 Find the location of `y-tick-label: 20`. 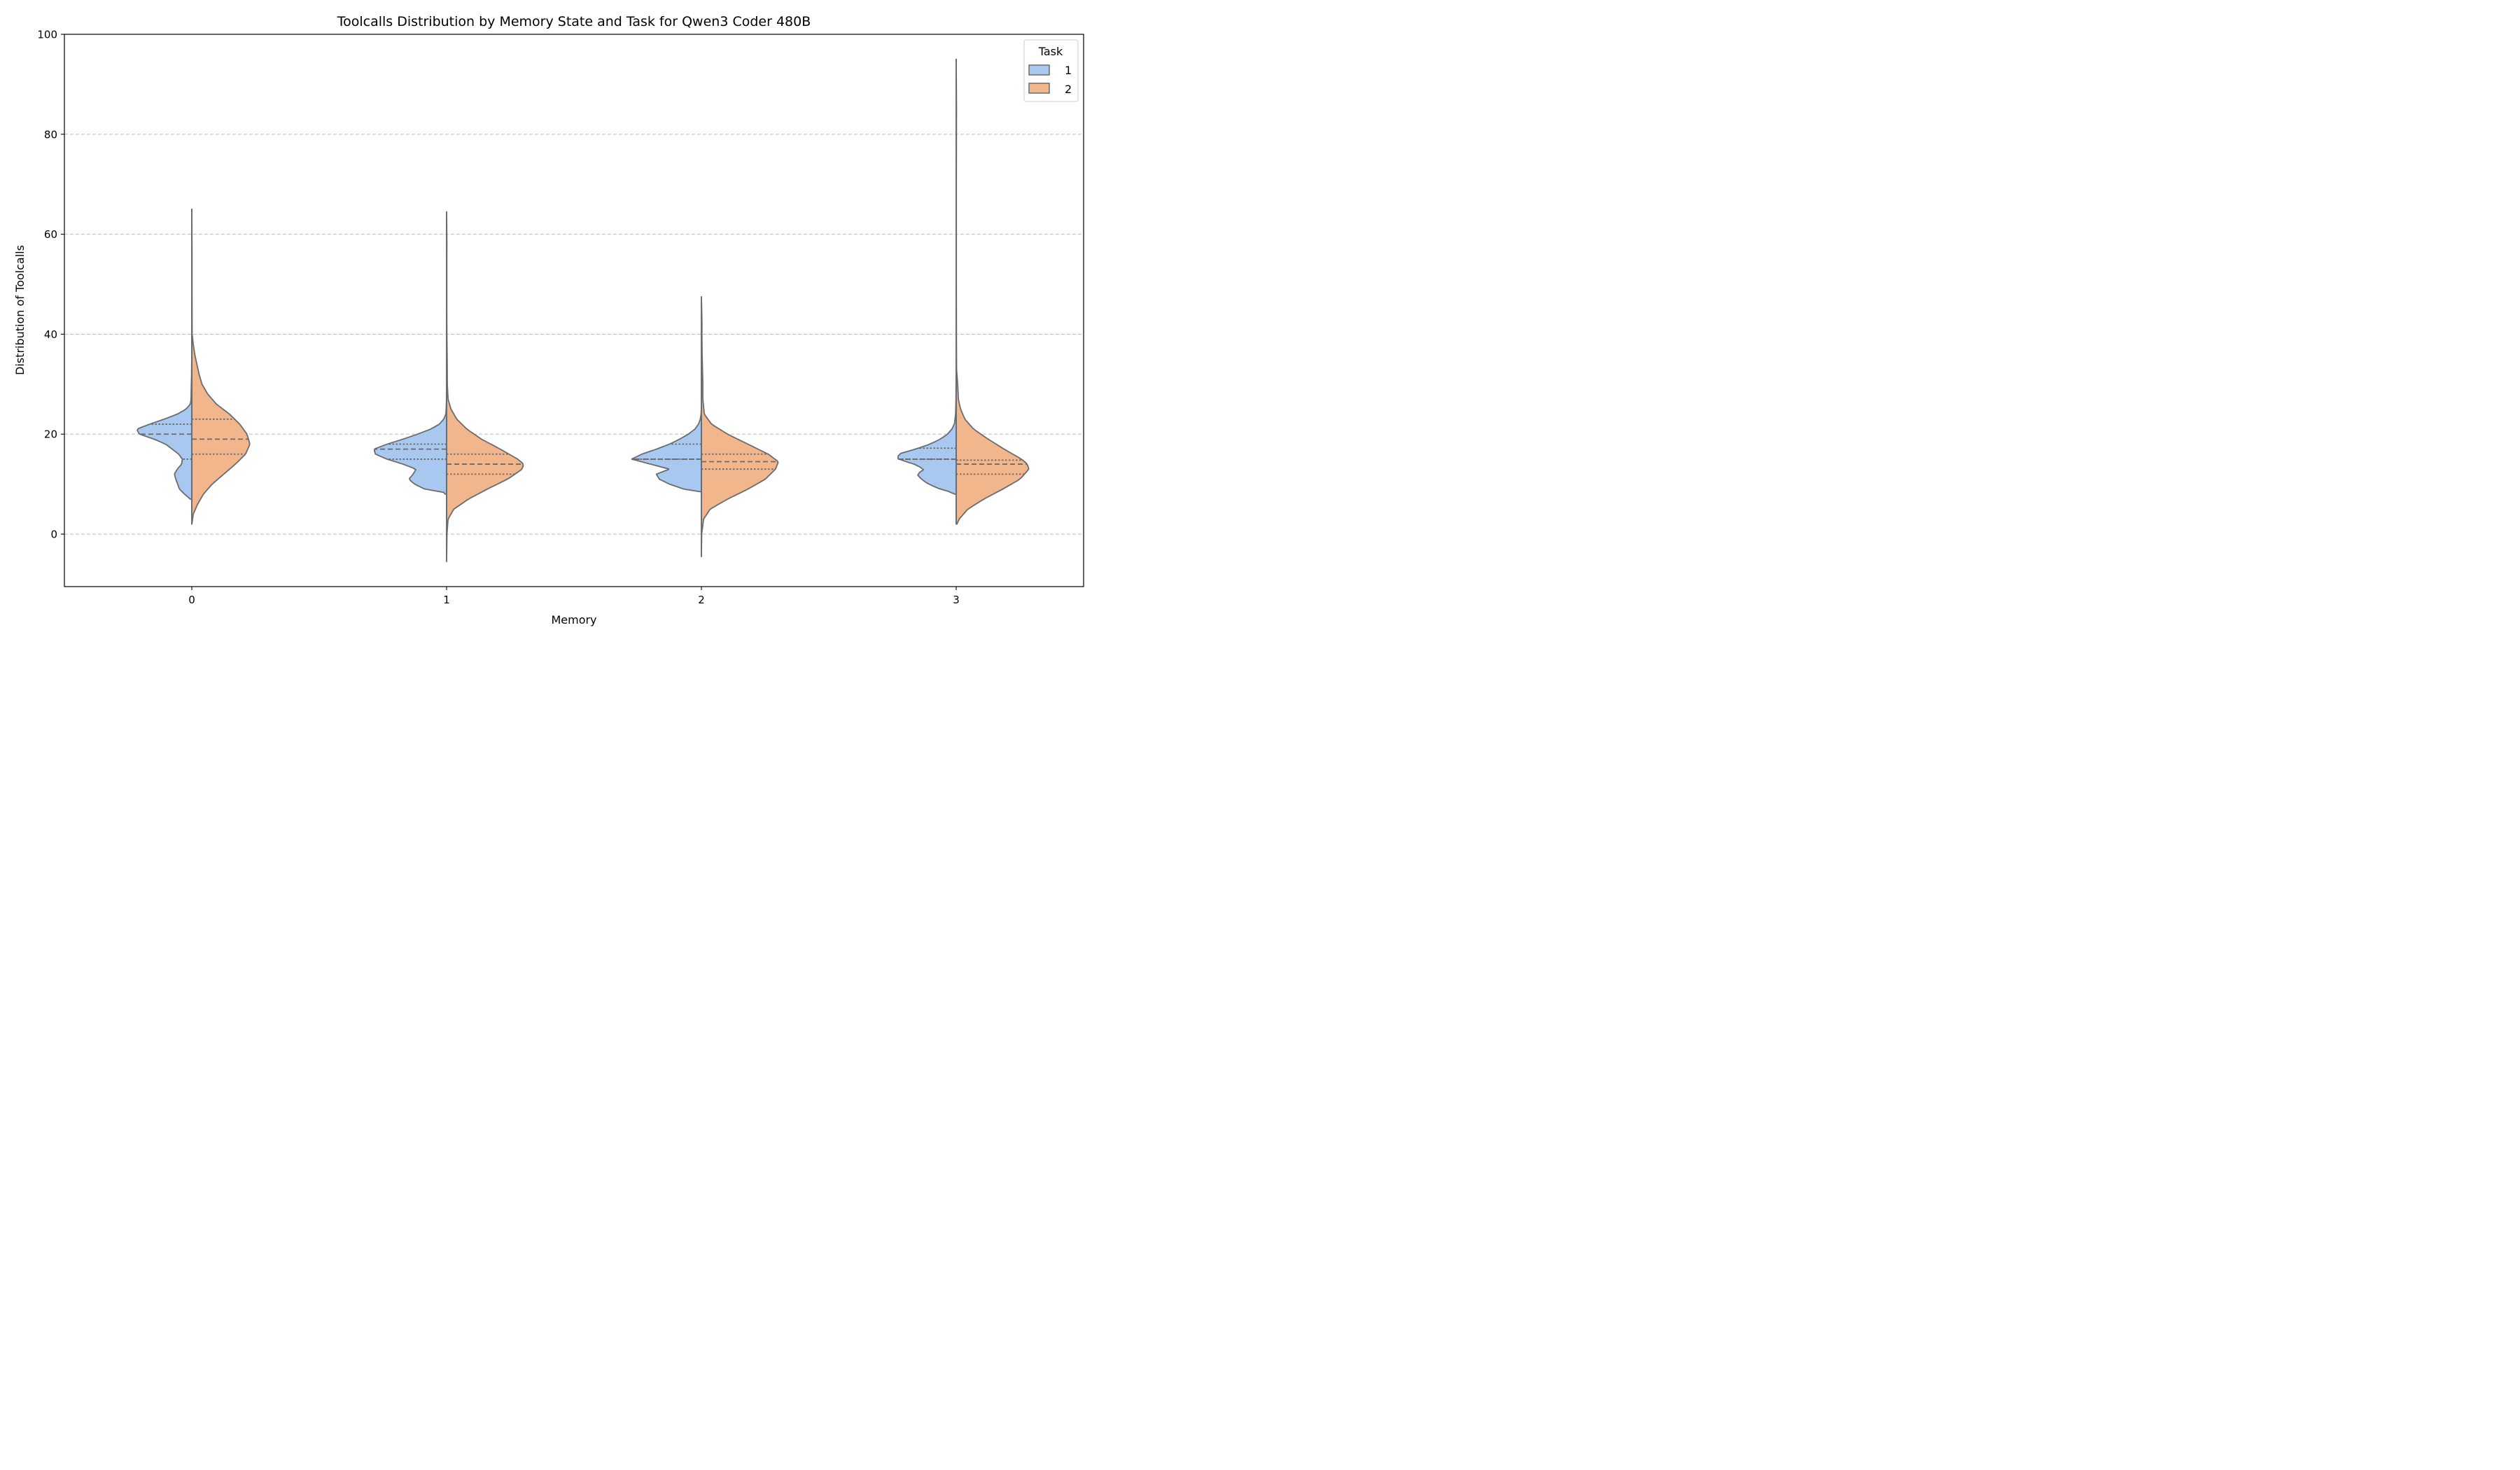

y-tick-label: 20 is located at coordinates (50, 434).